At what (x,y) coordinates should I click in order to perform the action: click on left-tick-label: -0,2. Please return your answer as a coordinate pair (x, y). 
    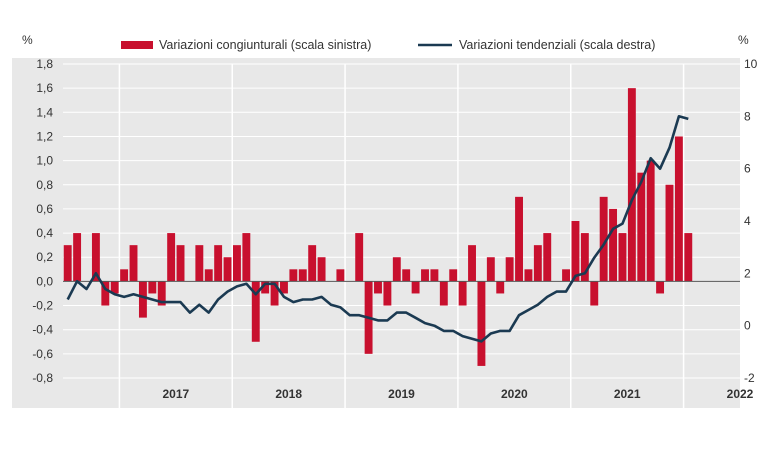
    Looking at the image, I should click on (42, 306).